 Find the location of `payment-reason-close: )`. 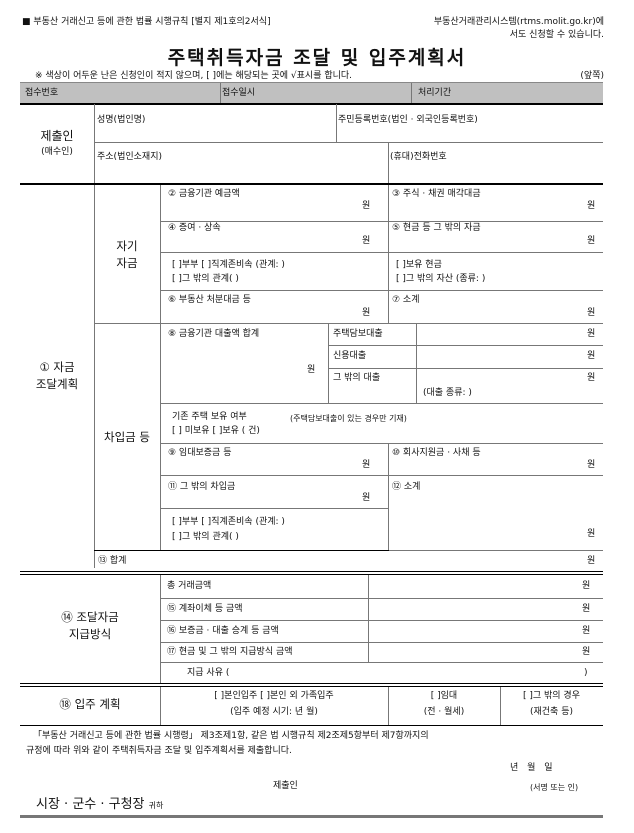

payment-reason-close: ) is located at coordinates (586, 673).